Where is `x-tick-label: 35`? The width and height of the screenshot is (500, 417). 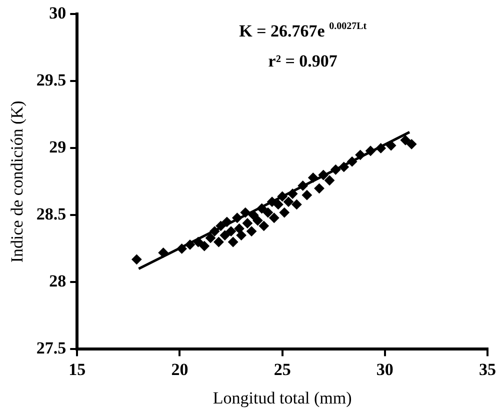 x-tick-label: 35 is located at coordinates (487, 369).